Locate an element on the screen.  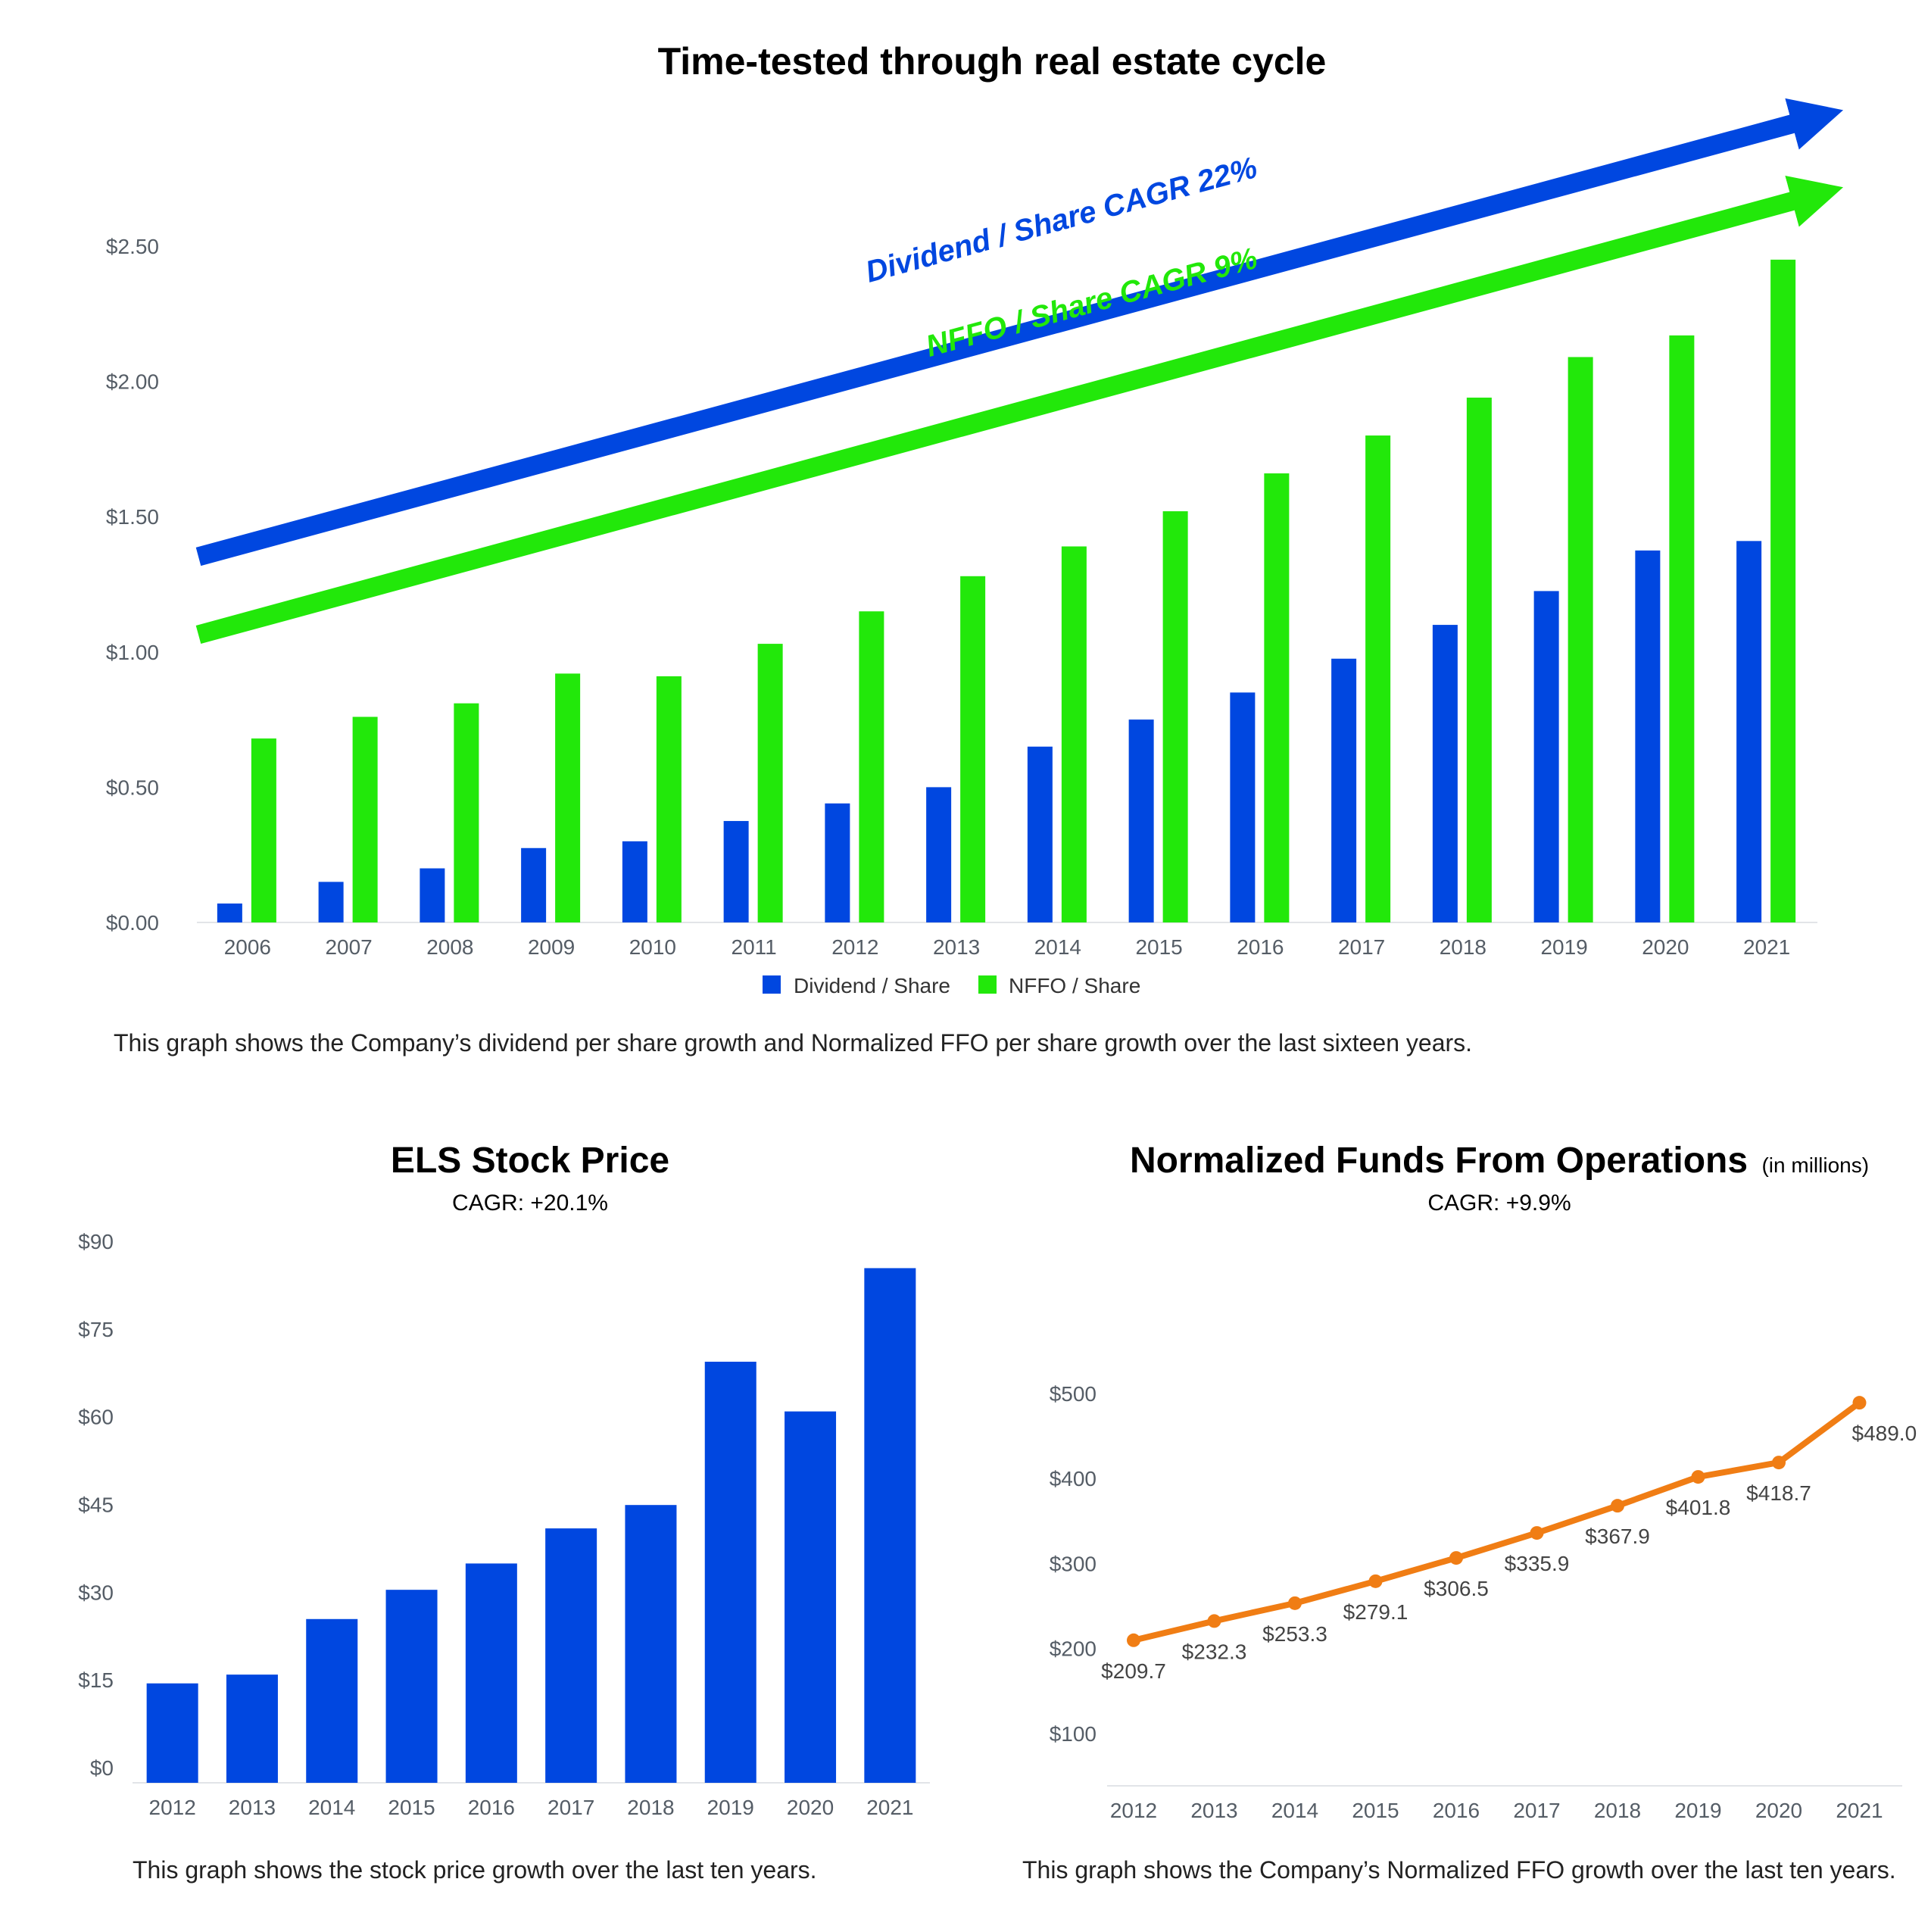
y-tick-label: $0 is located at coordinates (102, 1768).